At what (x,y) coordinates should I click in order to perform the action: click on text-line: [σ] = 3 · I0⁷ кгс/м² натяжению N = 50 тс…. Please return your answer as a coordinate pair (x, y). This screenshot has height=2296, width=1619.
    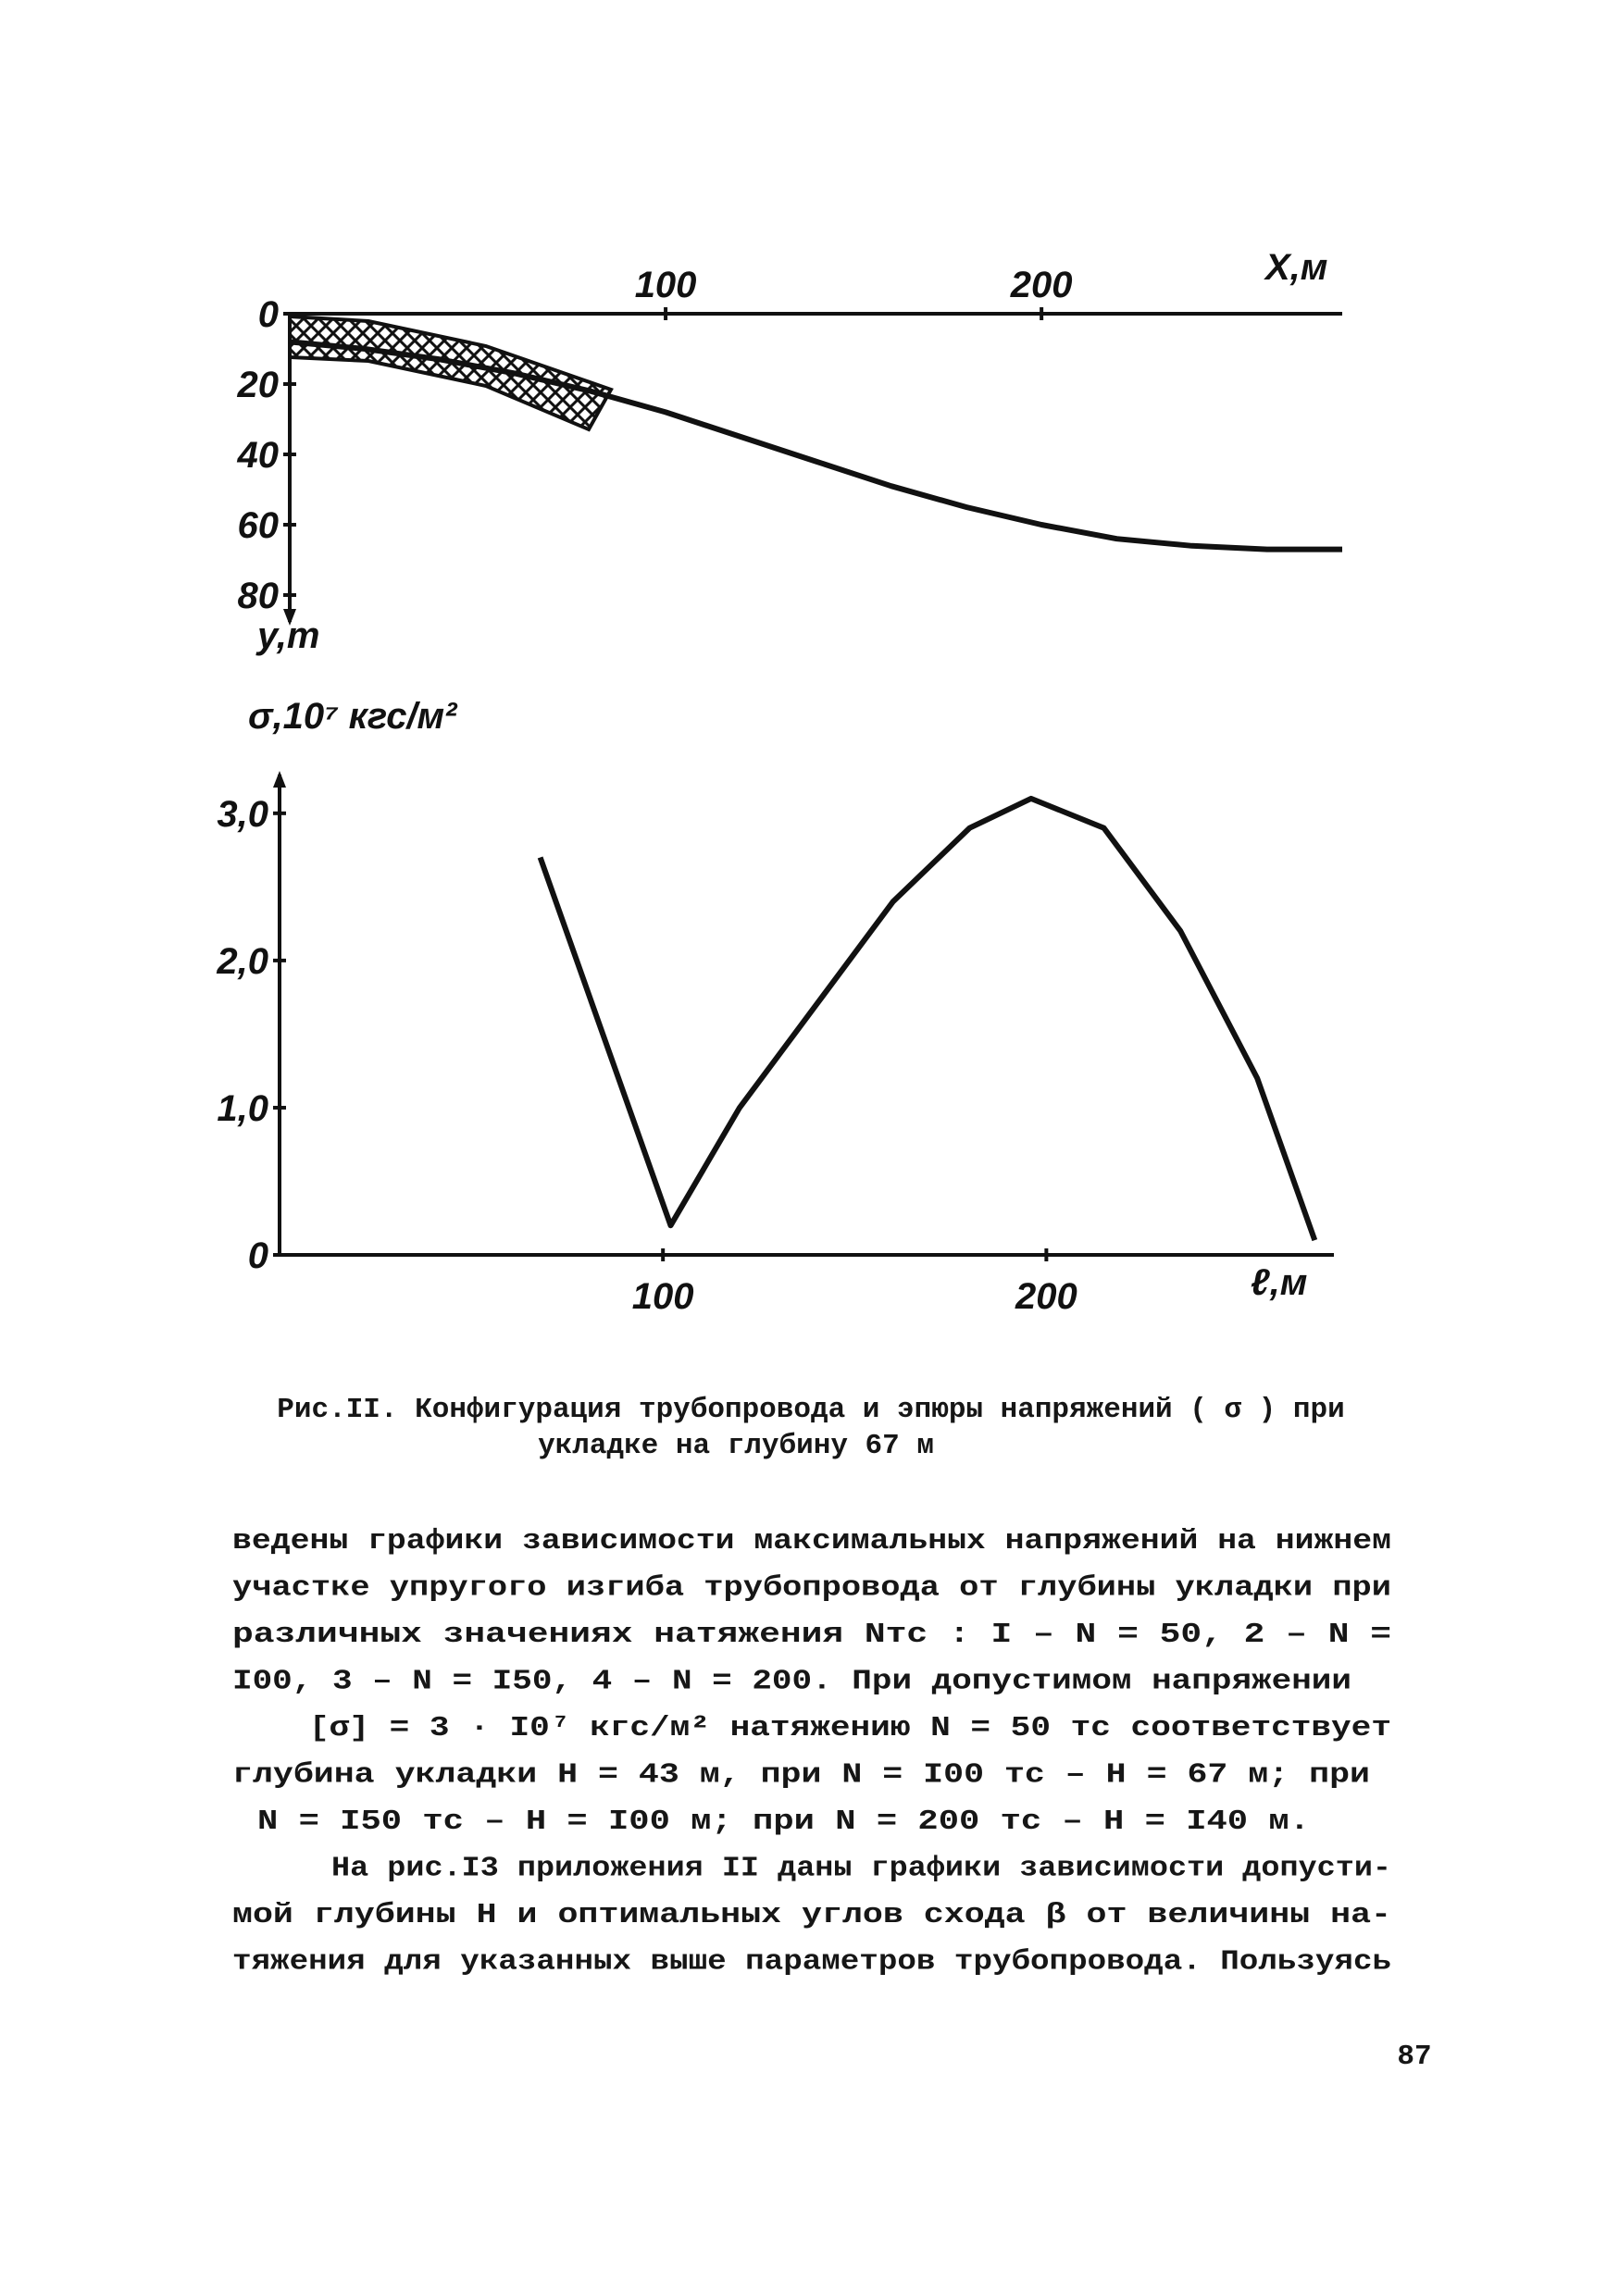
    Looking at the image, I should click on (850, 1728).